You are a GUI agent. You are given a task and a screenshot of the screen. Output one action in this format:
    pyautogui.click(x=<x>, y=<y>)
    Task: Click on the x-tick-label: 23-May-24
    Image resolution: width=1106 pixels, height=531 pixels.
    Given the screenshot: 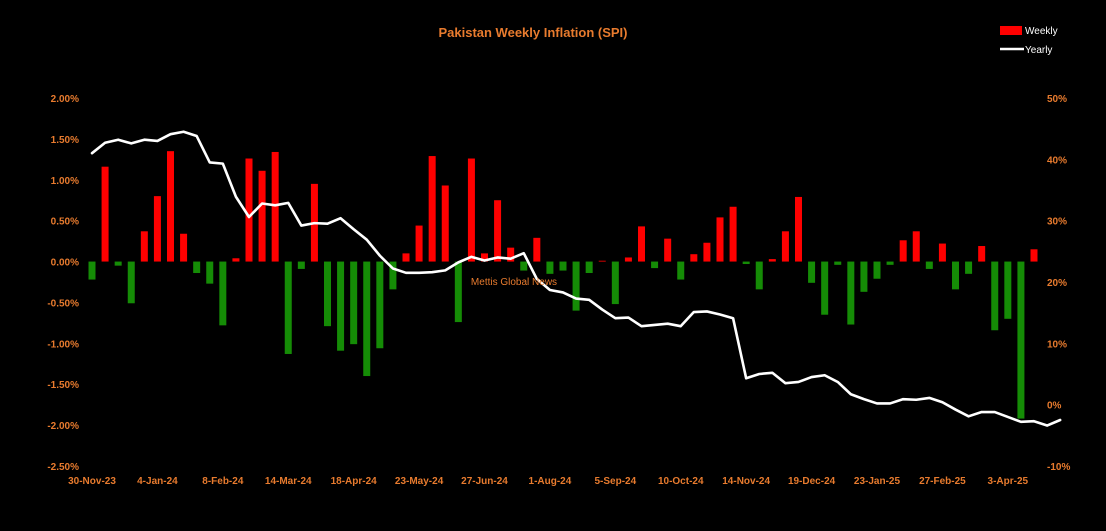 What is the action you would take?
    pyautogui.click(x=419, y=481)
    